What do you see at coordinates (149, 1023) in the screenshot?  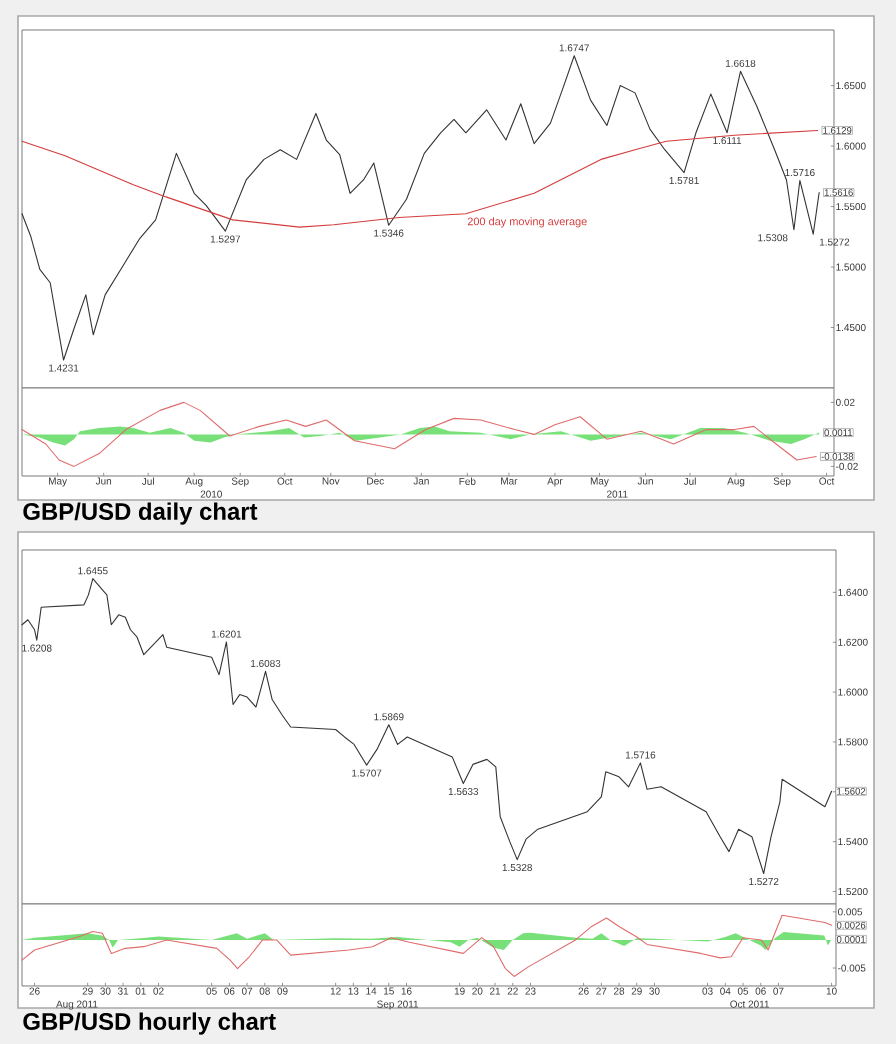 I see `text: GBP/USD hourly chart` at bounding box center [149, 1023].